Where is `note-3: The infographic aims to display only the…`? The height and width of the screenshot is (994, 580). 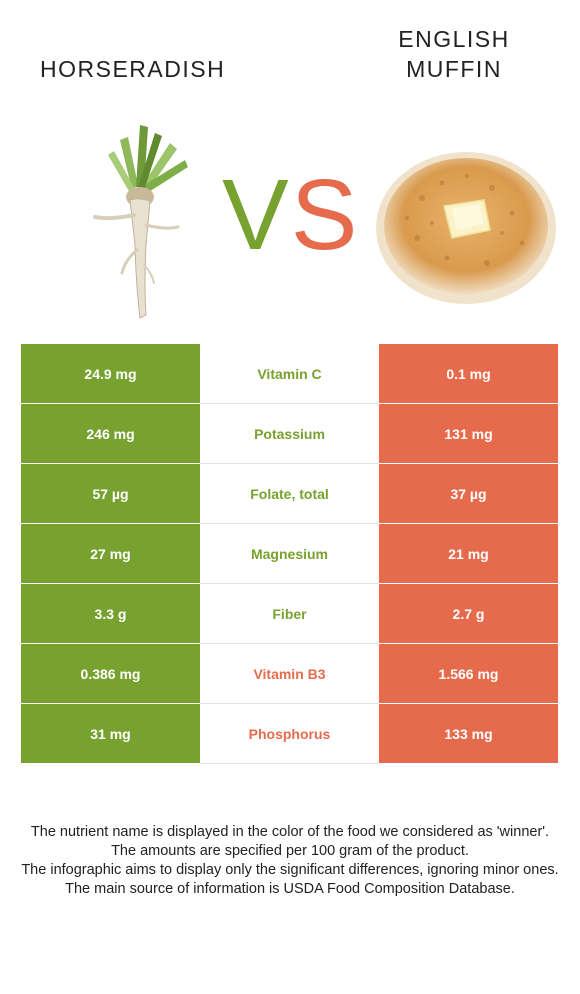 note-3: The infographic aims to display only the… is located at coordinates (290, 870).